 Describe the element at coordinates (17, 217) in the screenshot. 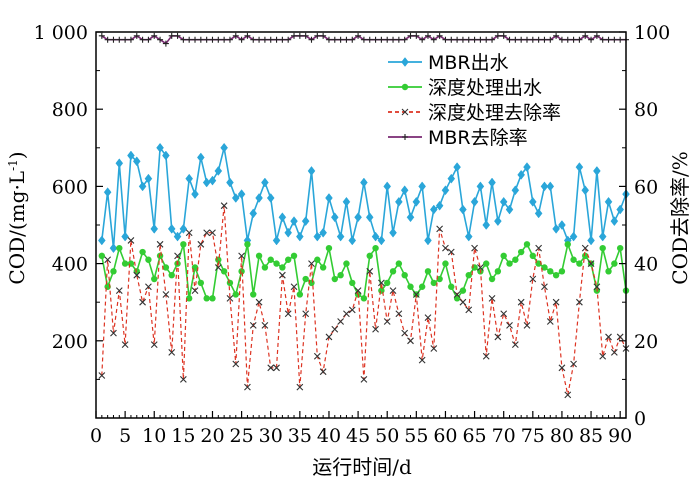

I see `y-axis-left-label: COD/(mg·L-1)` at that location.